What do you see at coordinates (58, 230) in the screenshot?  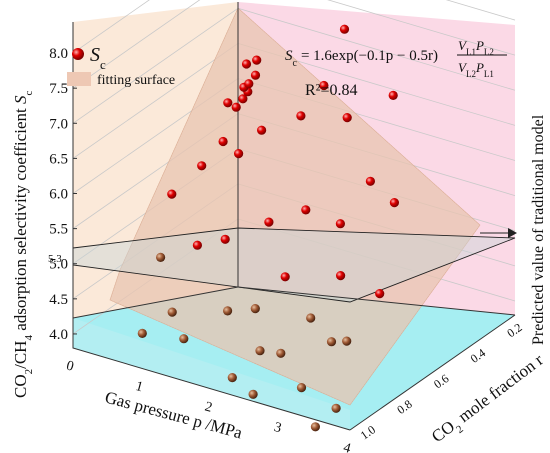 I see `z-tick-3: 5.5` at bounding box center [58, 230].